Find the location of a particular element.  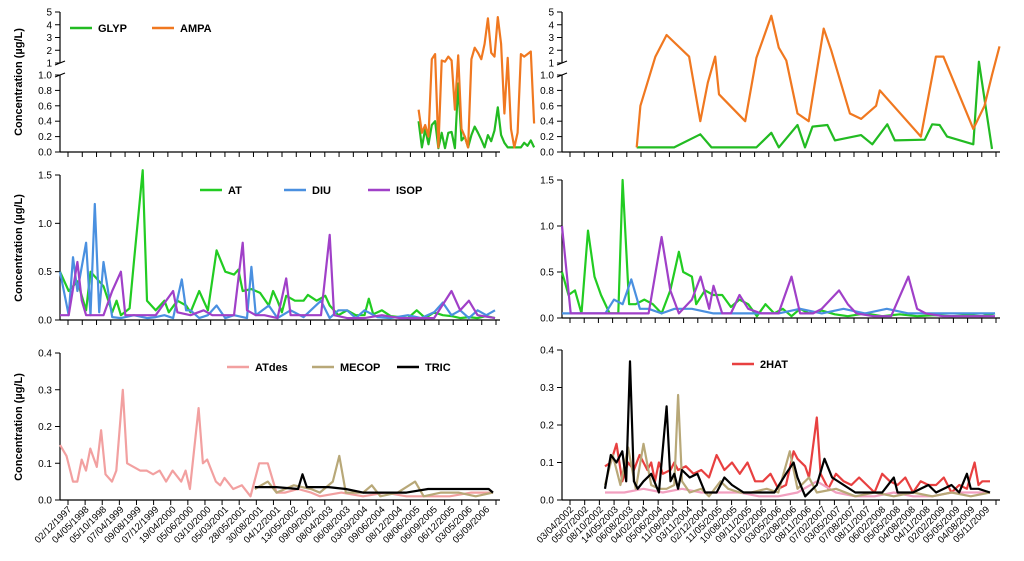

legend-label-diu: DIU is located at coordinates (321, 191).